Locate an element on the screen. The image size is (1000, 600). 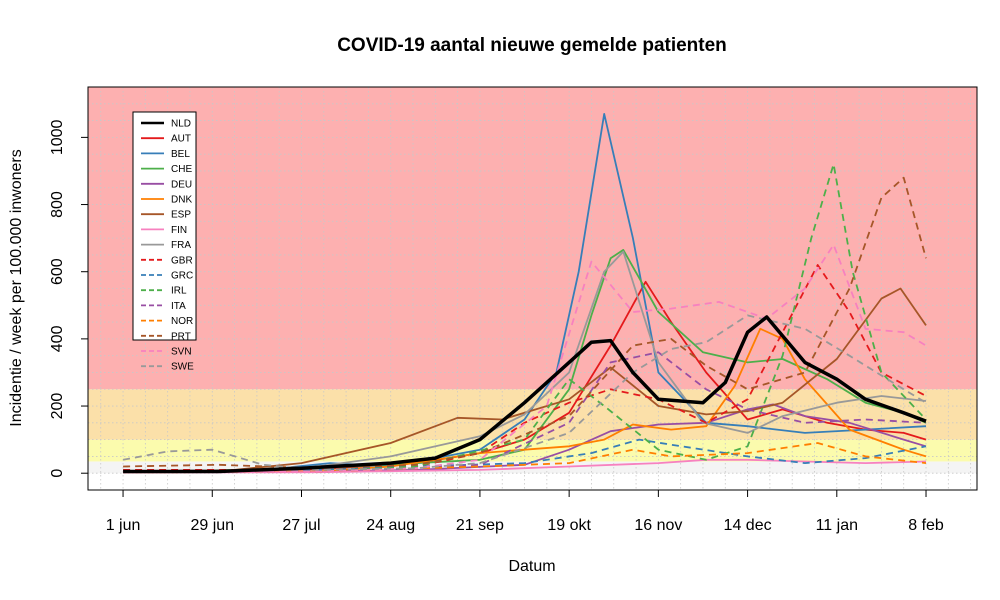
series-line-nor is located at coordinates (525, 458).